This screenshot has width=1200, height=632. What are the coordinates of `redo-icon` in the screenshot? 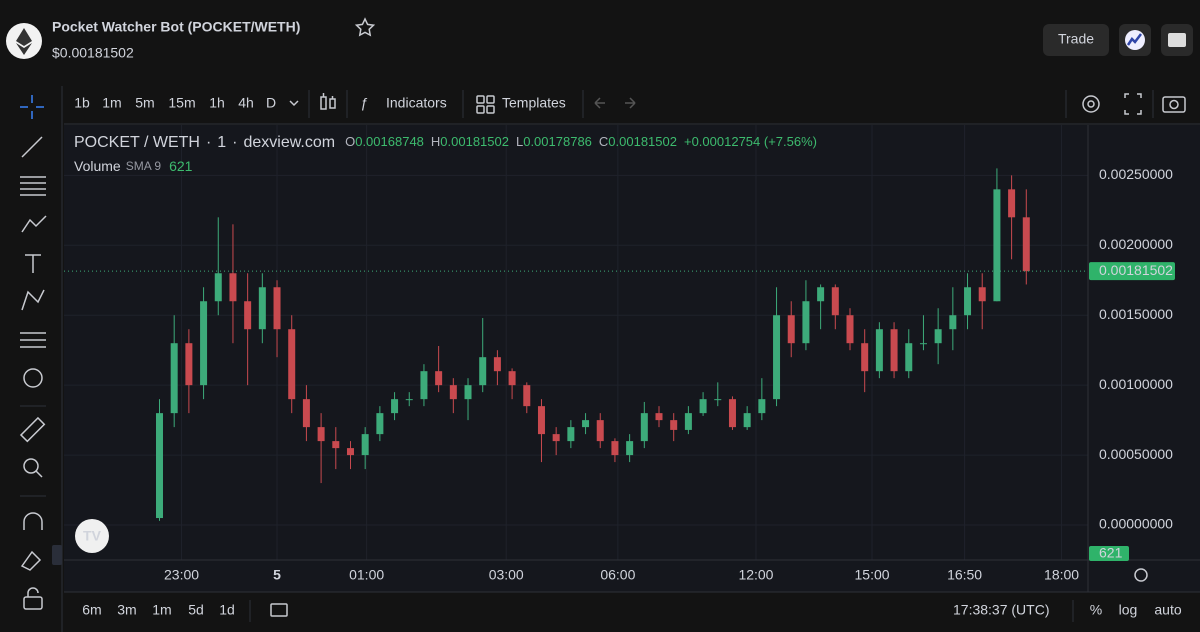 It's located at (630, 103).